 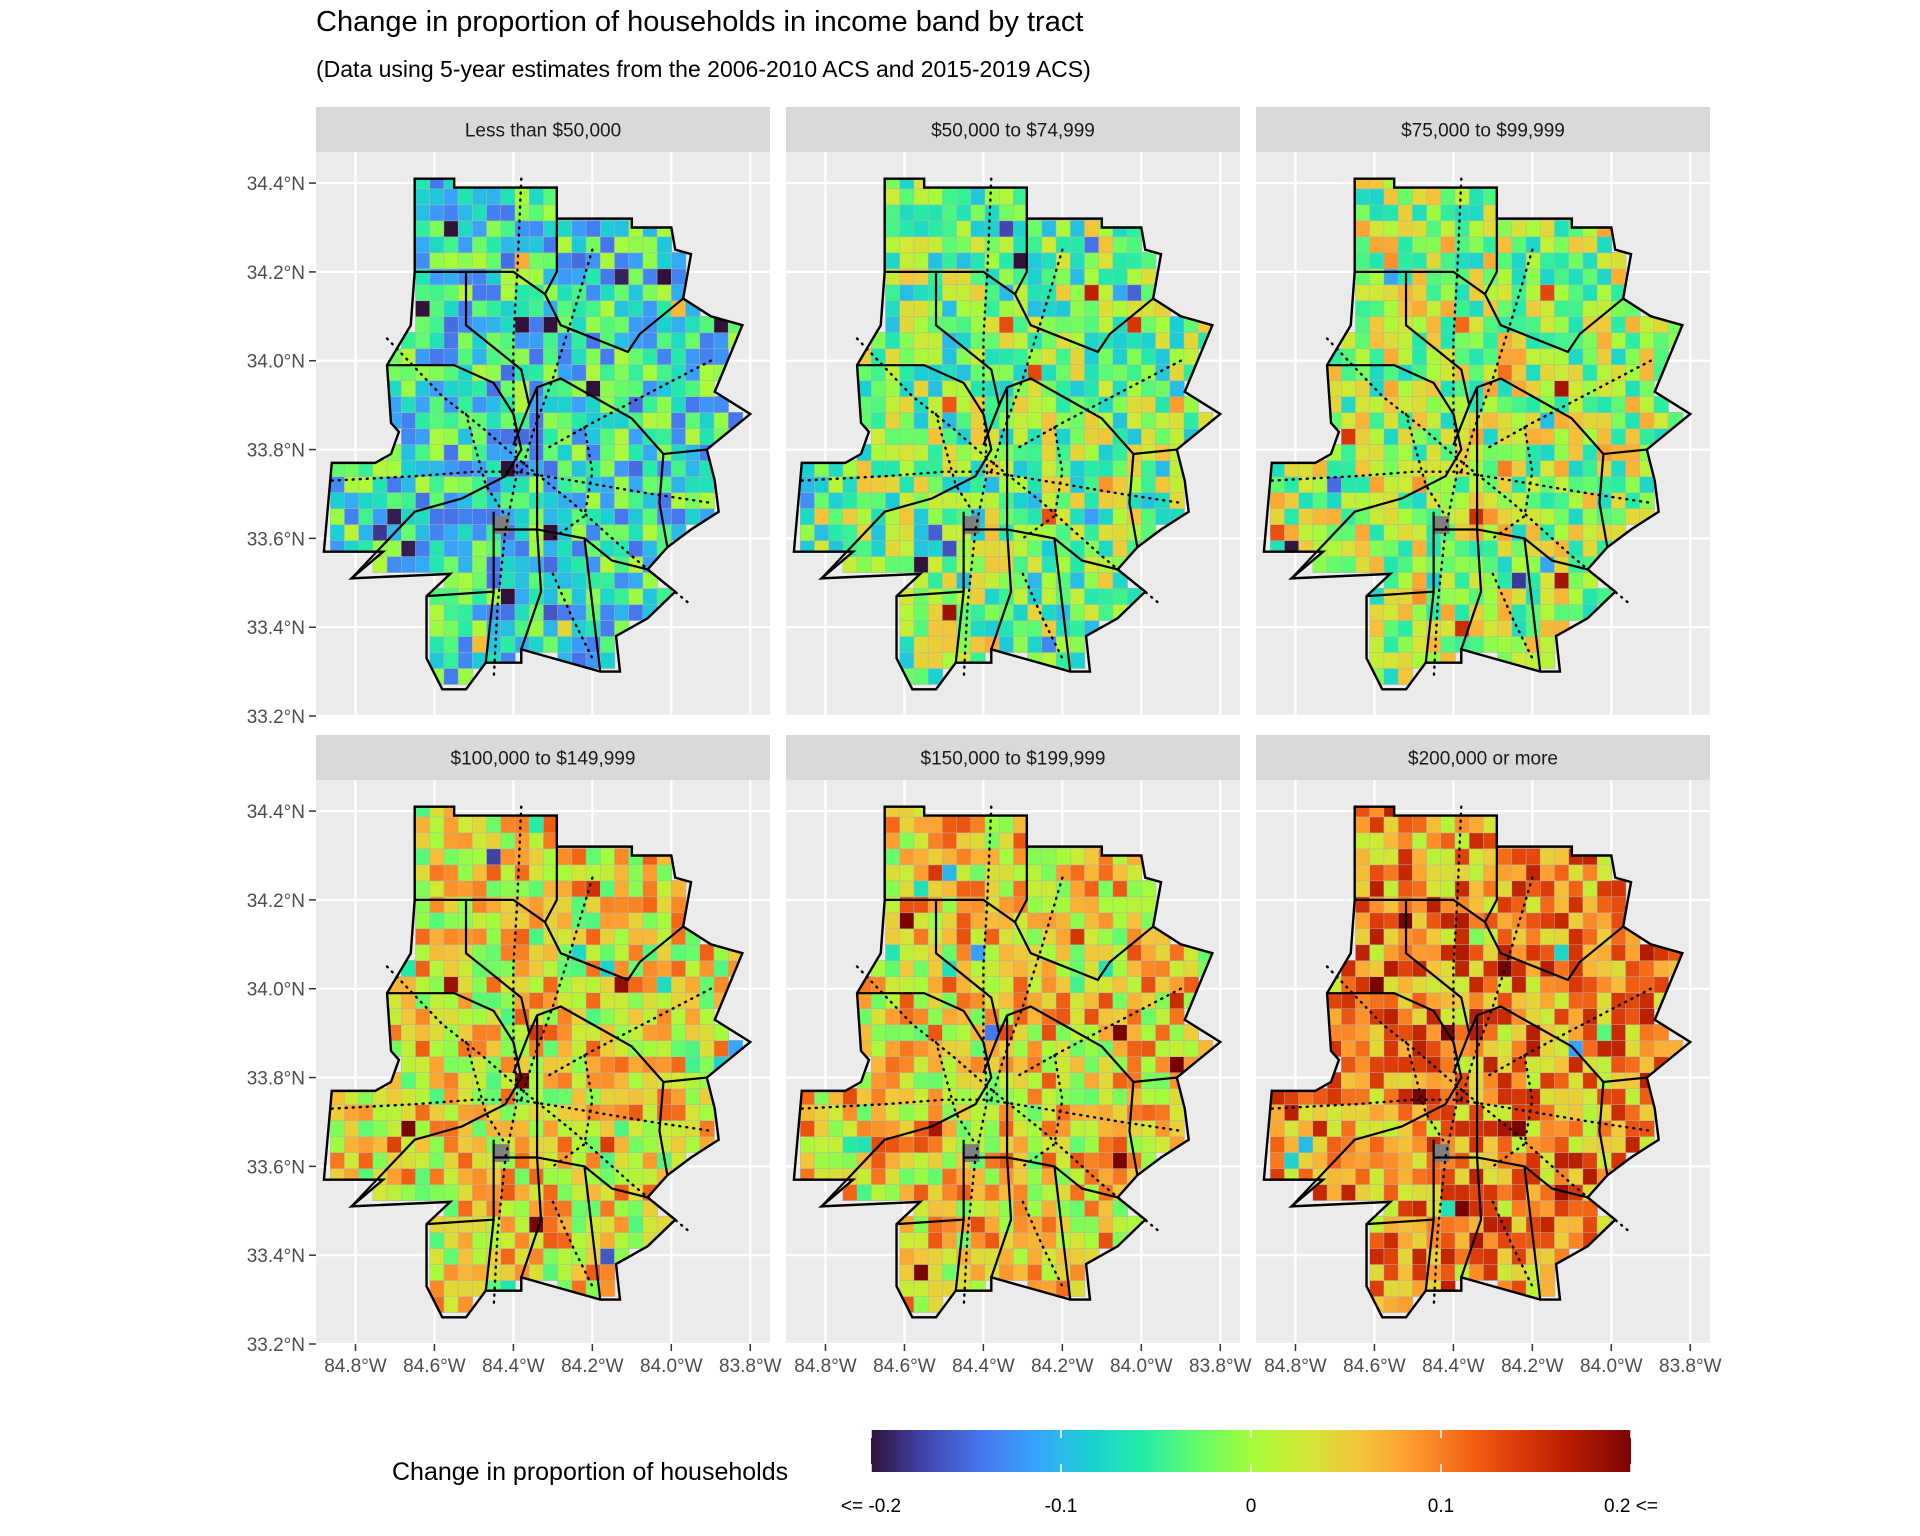 I want to click on y-tick-label: 34.4°N, so click(x=276, y=812).